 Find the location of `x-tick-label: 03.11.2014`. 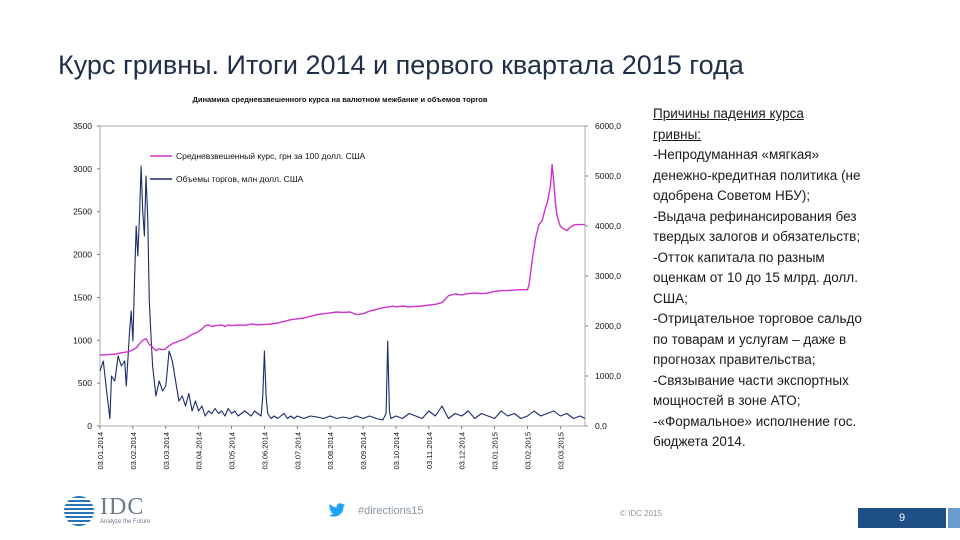

x-tick-label: 03.11.2014 is located at coordinates (429, 450).